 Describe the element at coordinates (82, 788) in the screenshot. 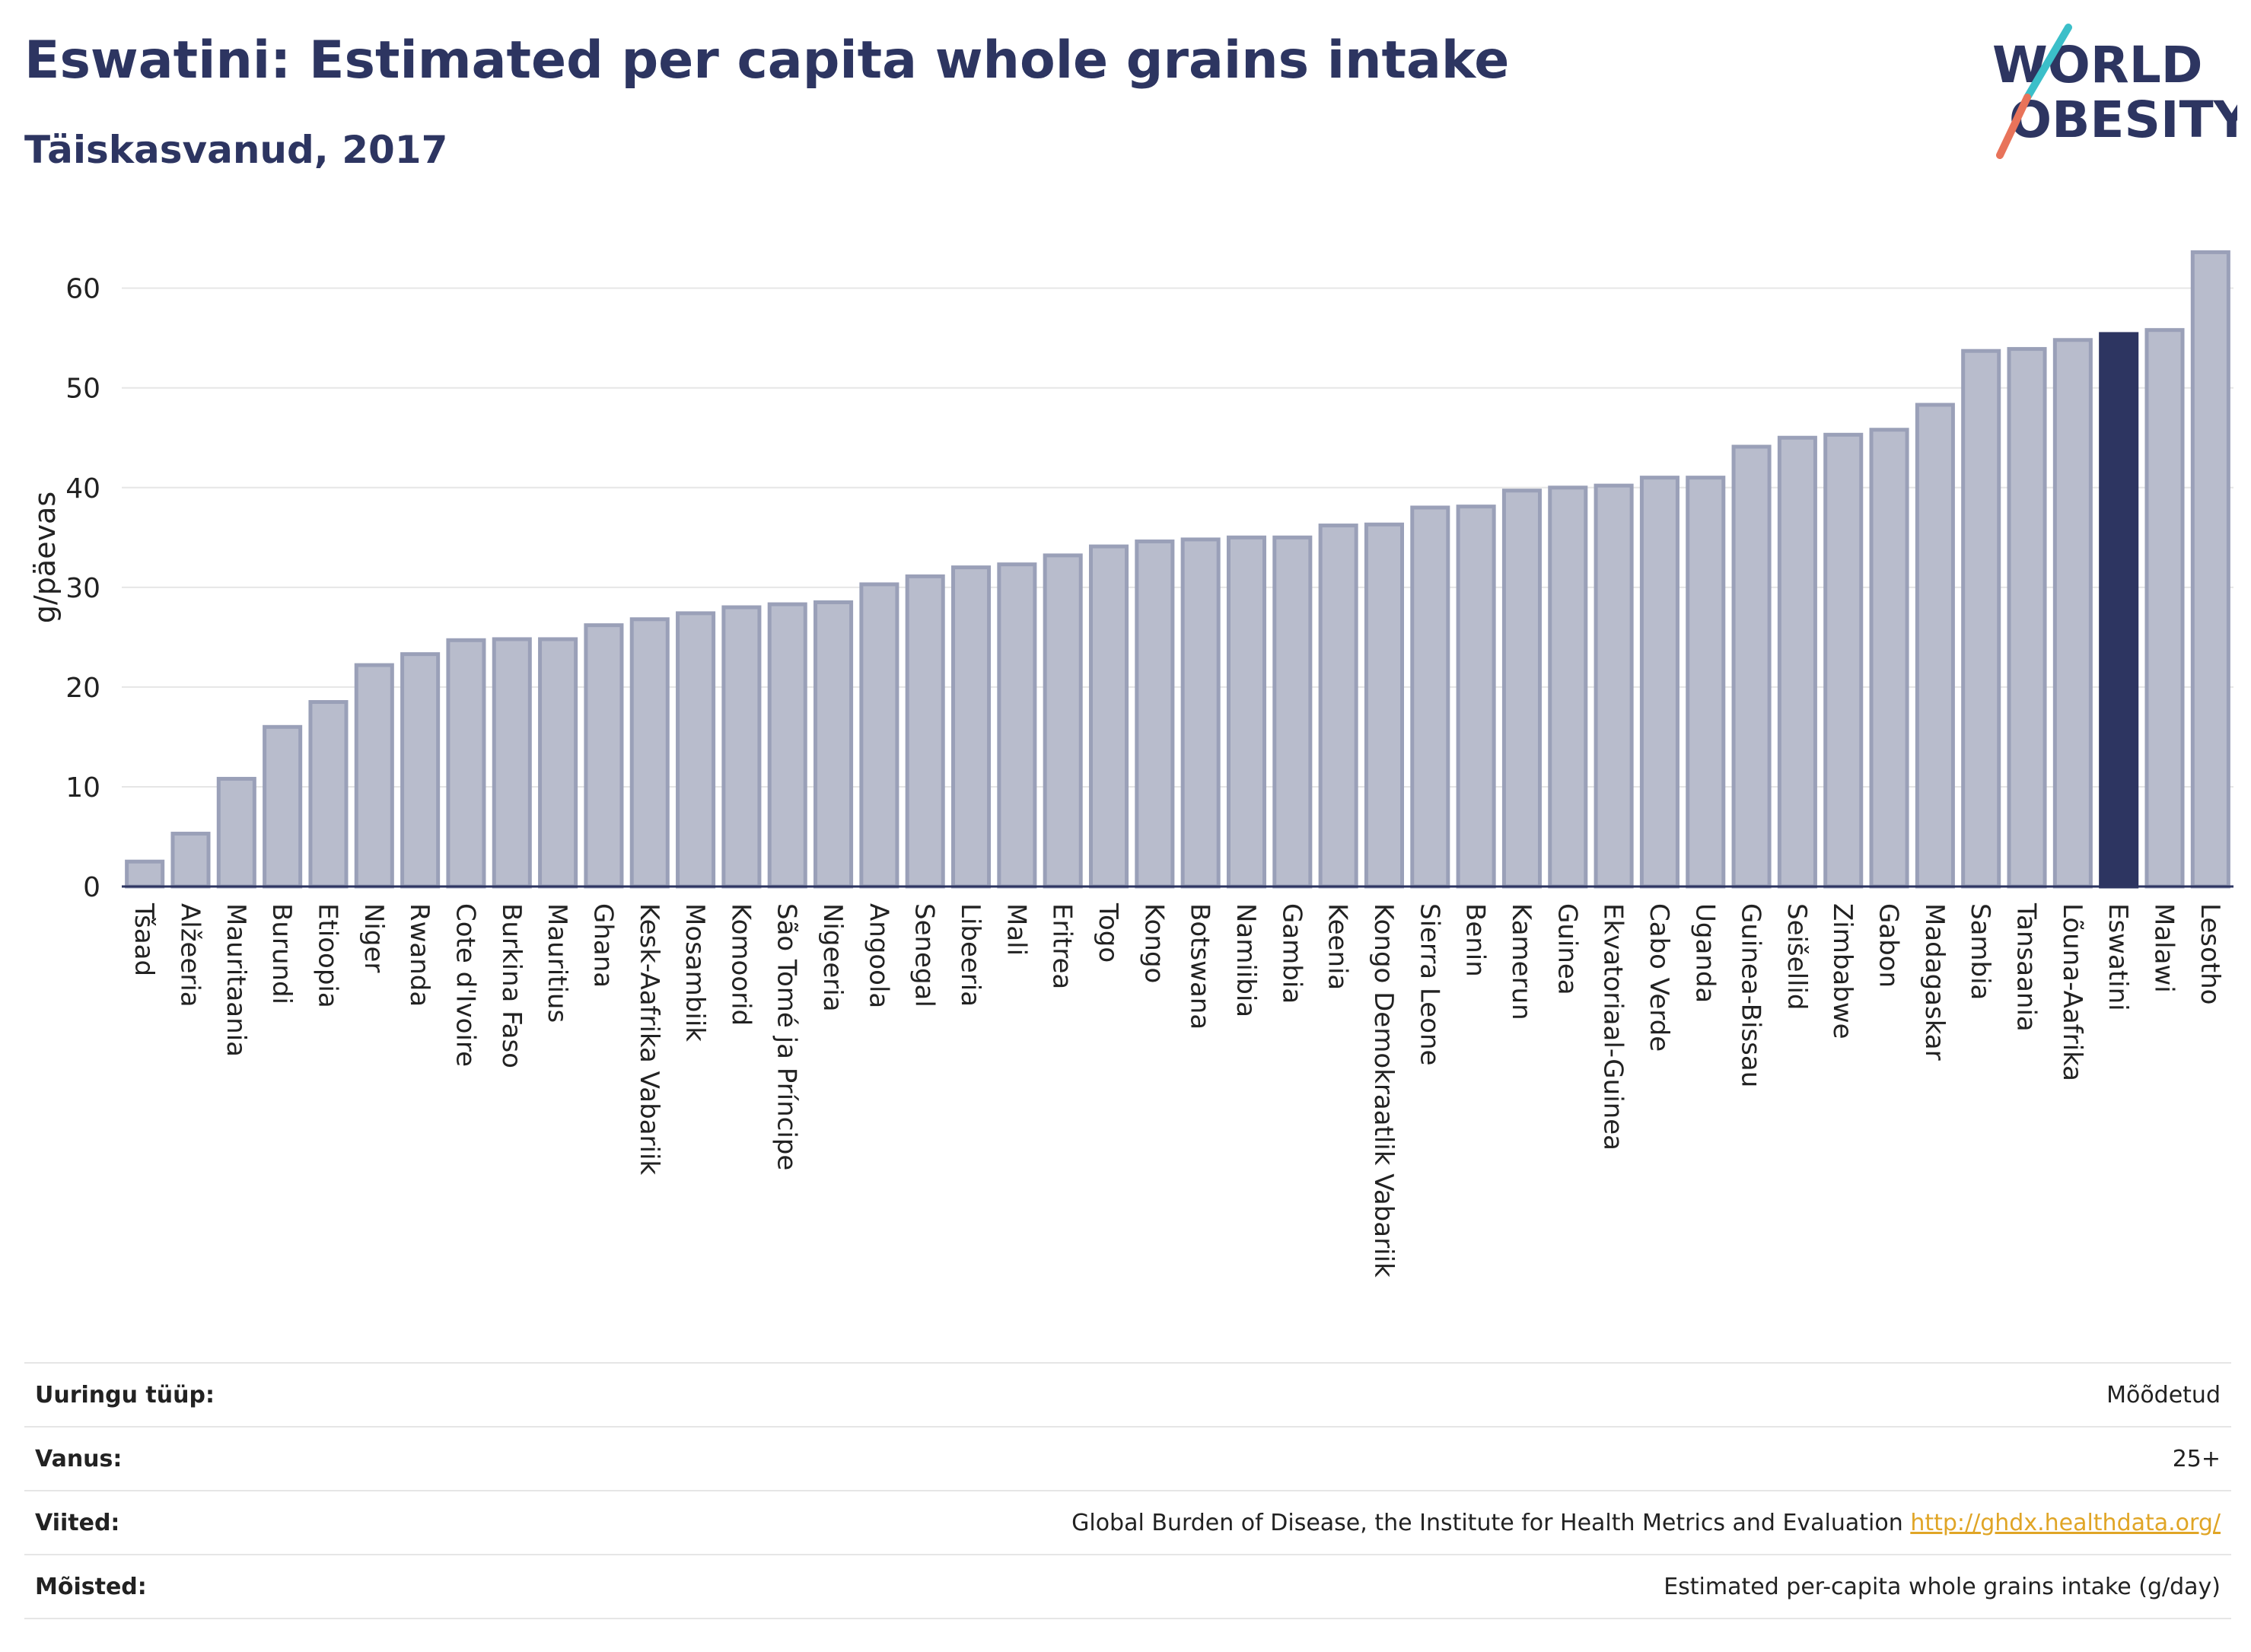

I see `y-tick-label: 10` at that location.